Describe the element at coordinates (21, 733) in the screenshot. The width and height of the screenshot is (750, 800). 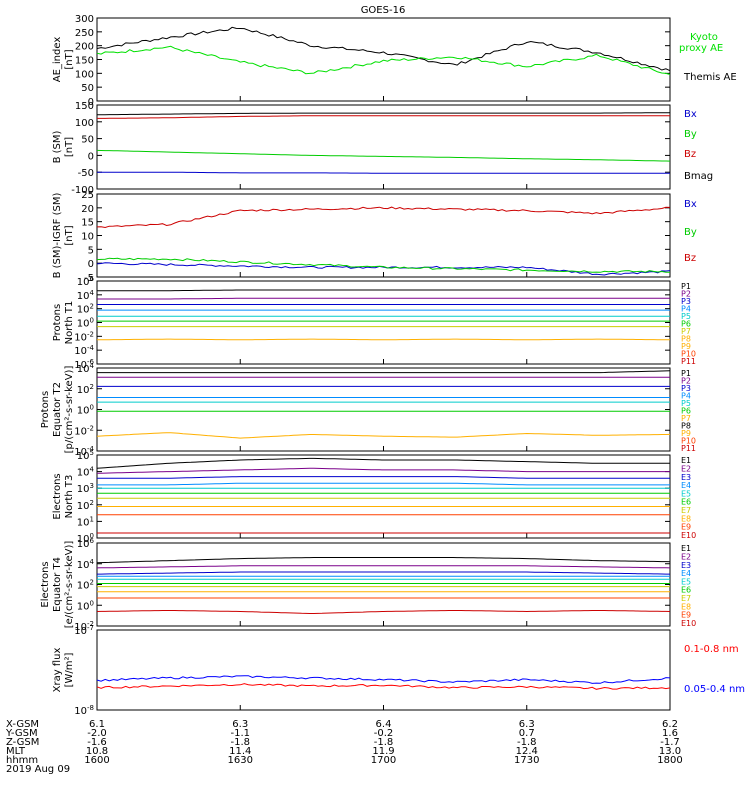
I see `x-row-label: Y-GSM` at that location.